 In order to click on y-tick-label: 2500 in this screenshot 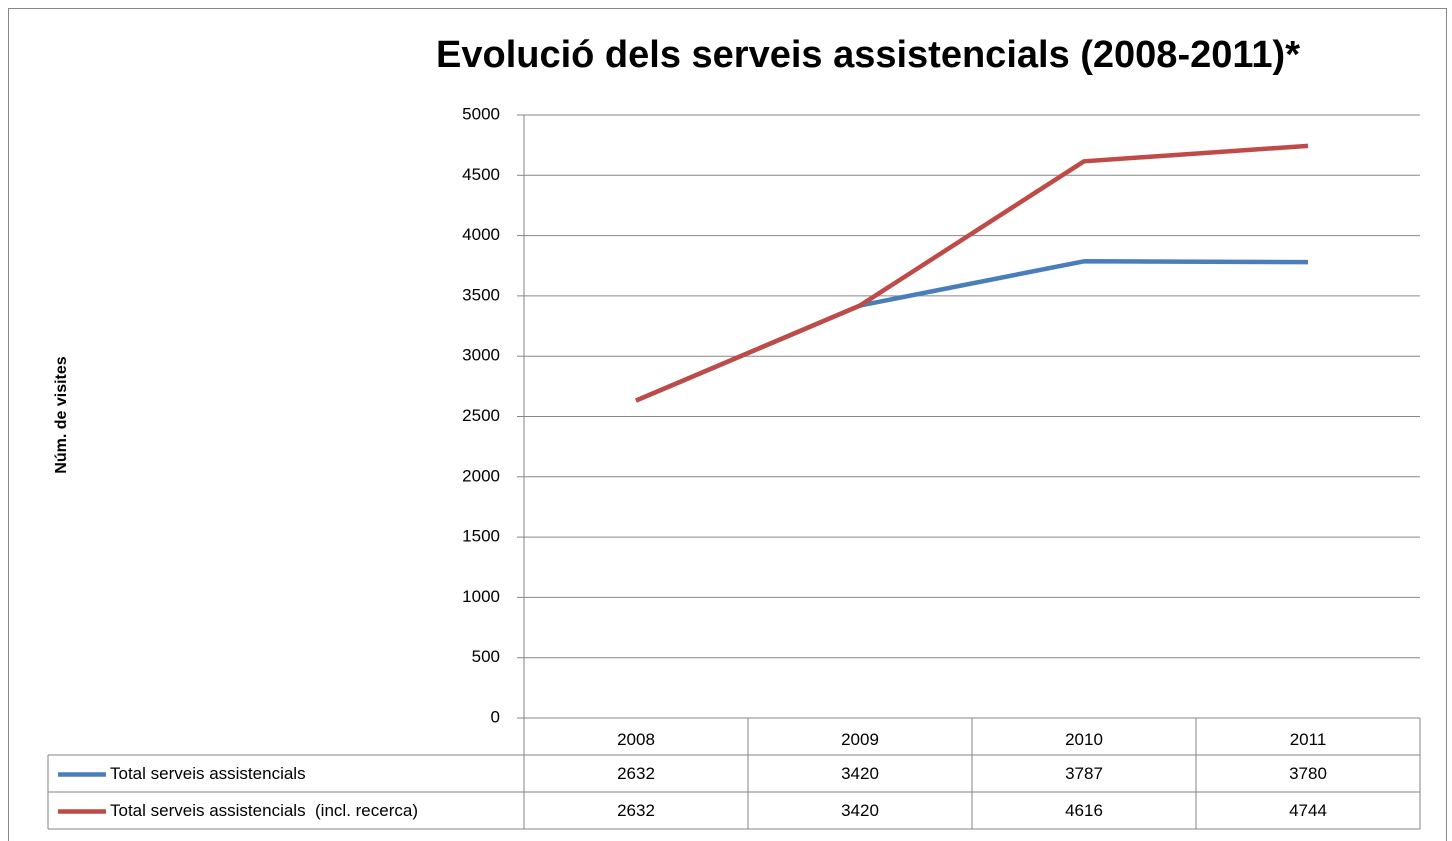, I will do `click(481, 415)`.